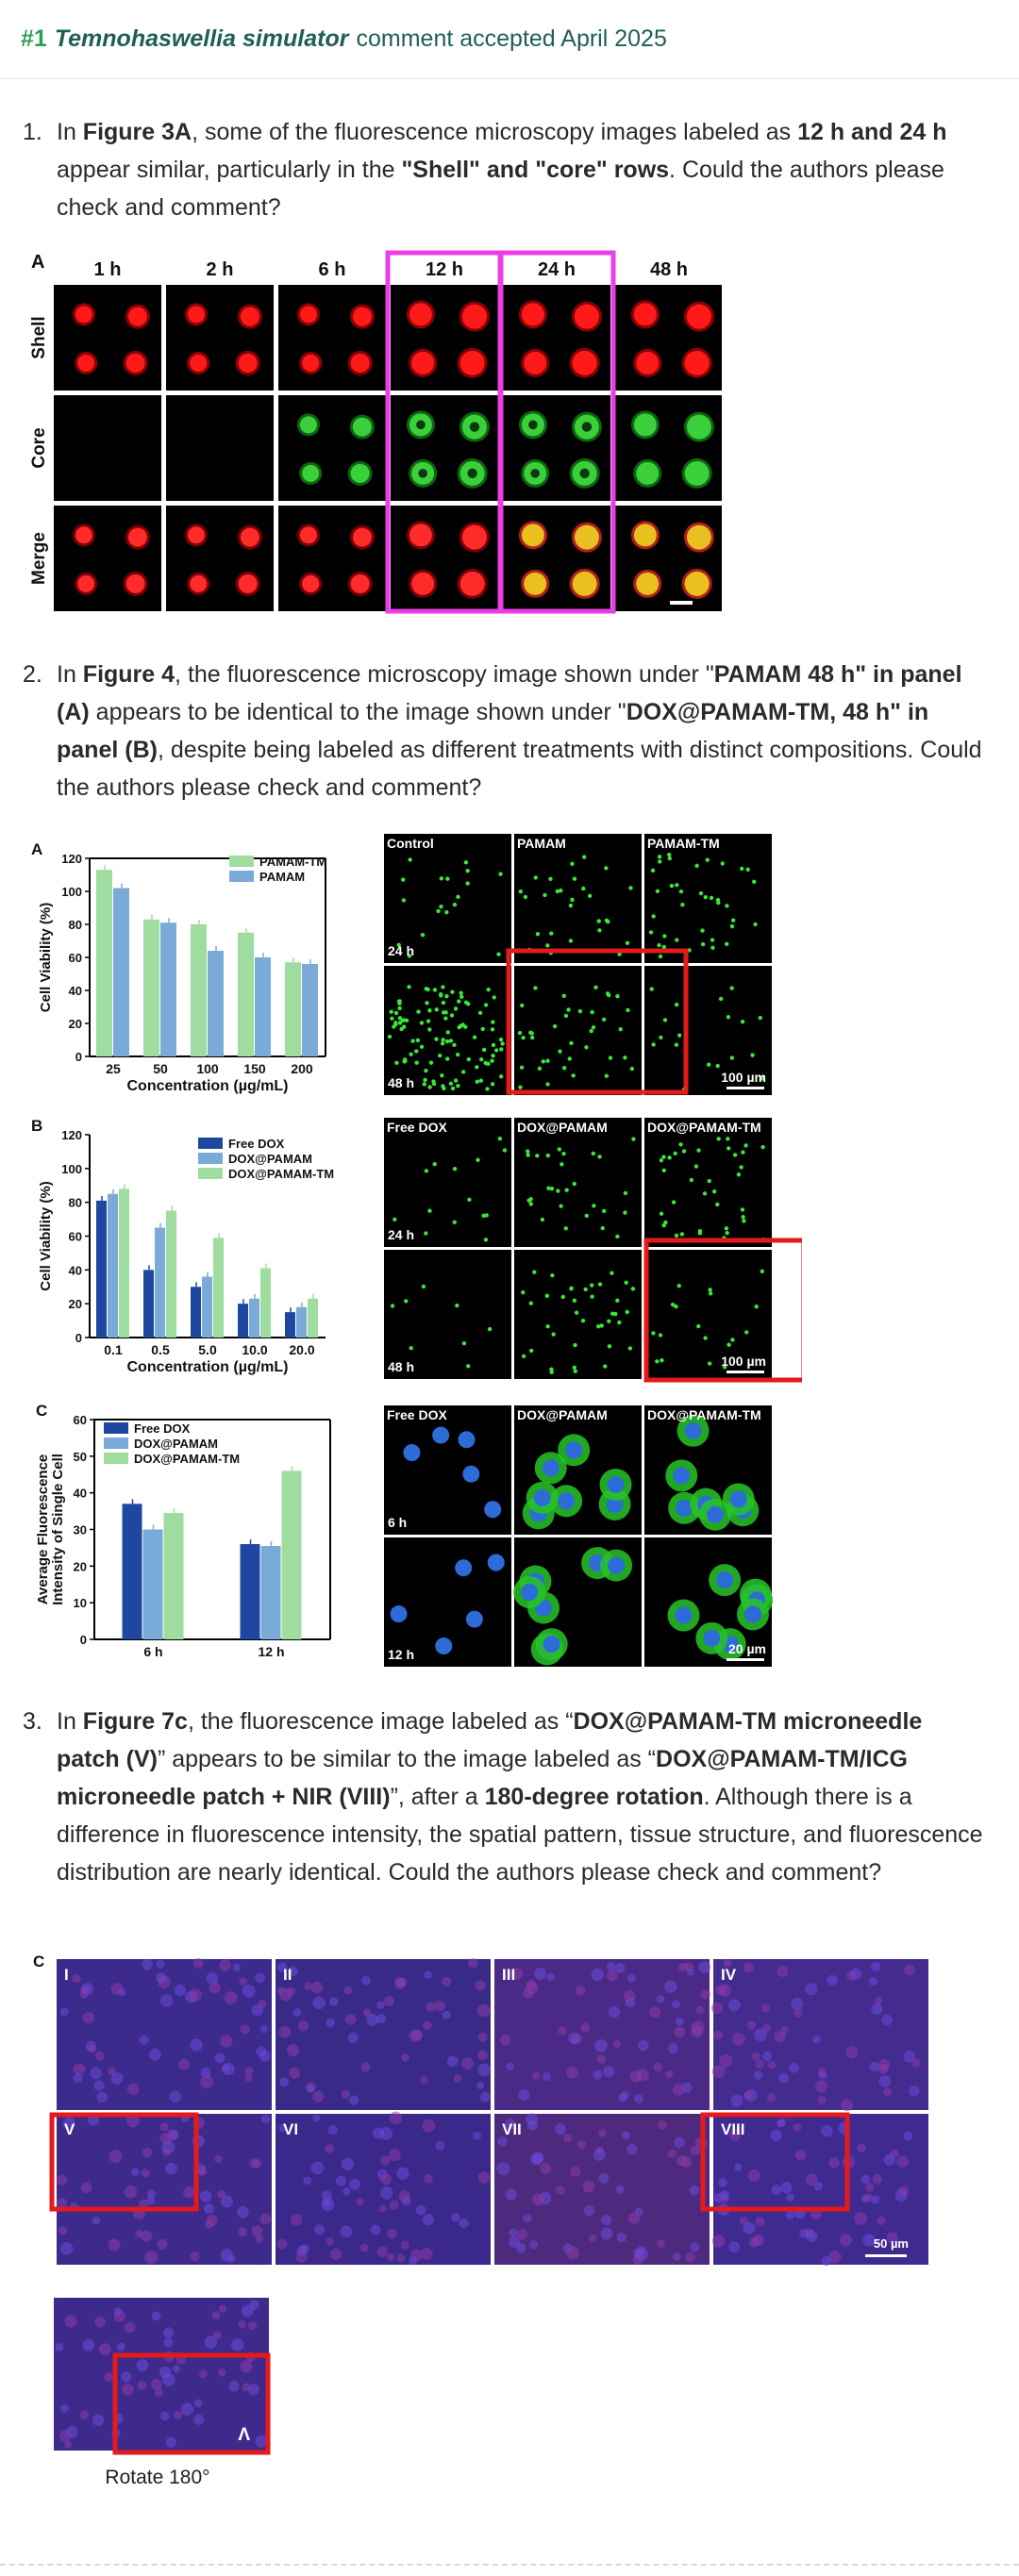 The image size is (1019, 2576). Describe the element at coordinates (78, 1338) in the screenshot. I see `y-tick-label: 0` at that location.